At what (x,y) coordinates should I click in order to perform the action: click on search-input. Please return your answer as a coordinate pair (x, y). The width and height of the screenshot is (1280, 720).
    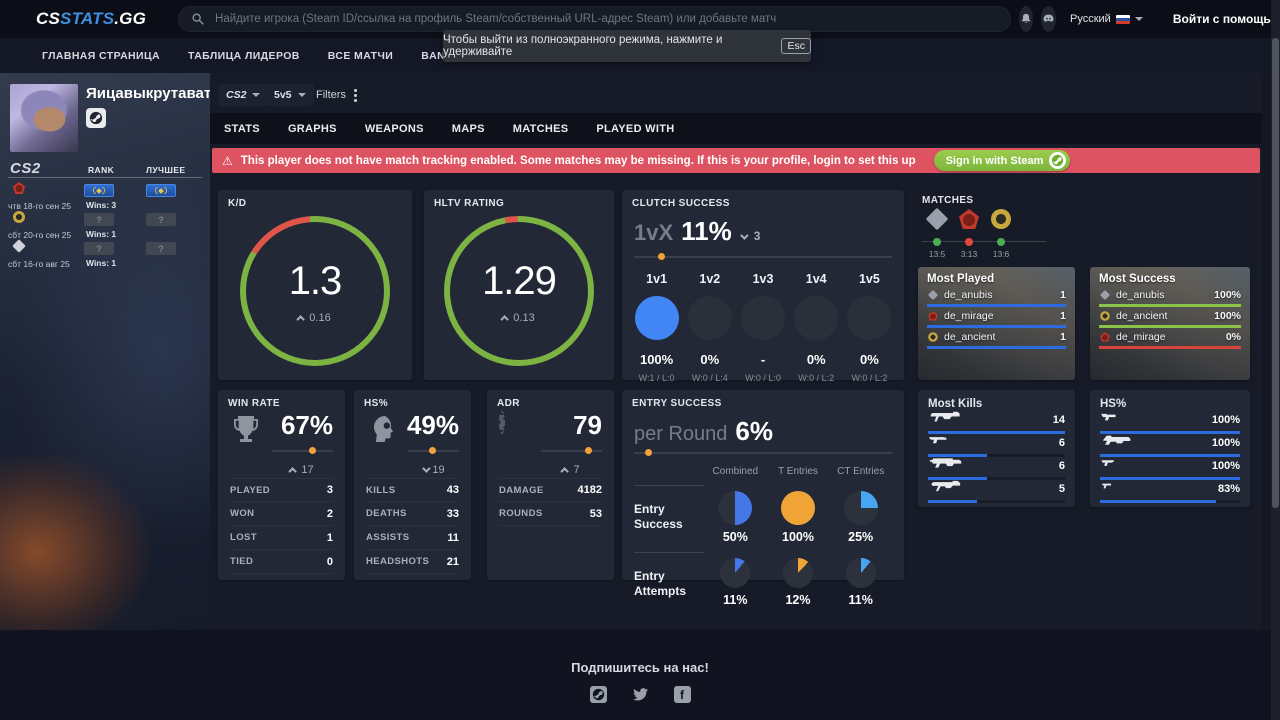
    Looking at the image, I should click on (606, 19).